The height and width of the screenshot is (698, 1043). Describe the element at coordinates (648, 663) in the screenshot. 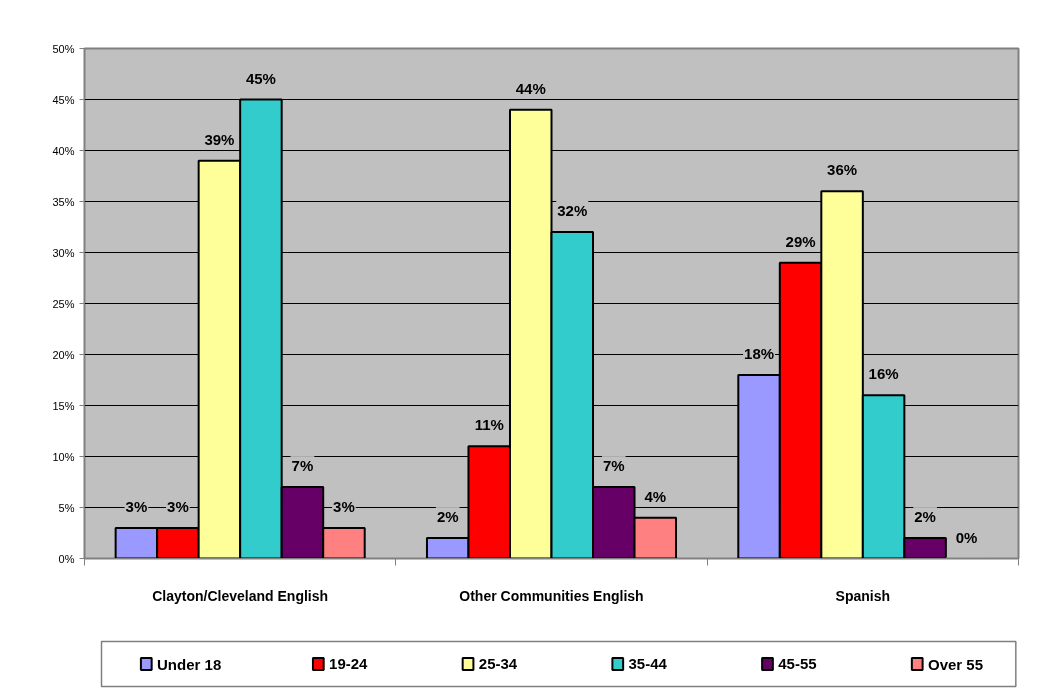

I see `legend-label: 35-44` at that location.